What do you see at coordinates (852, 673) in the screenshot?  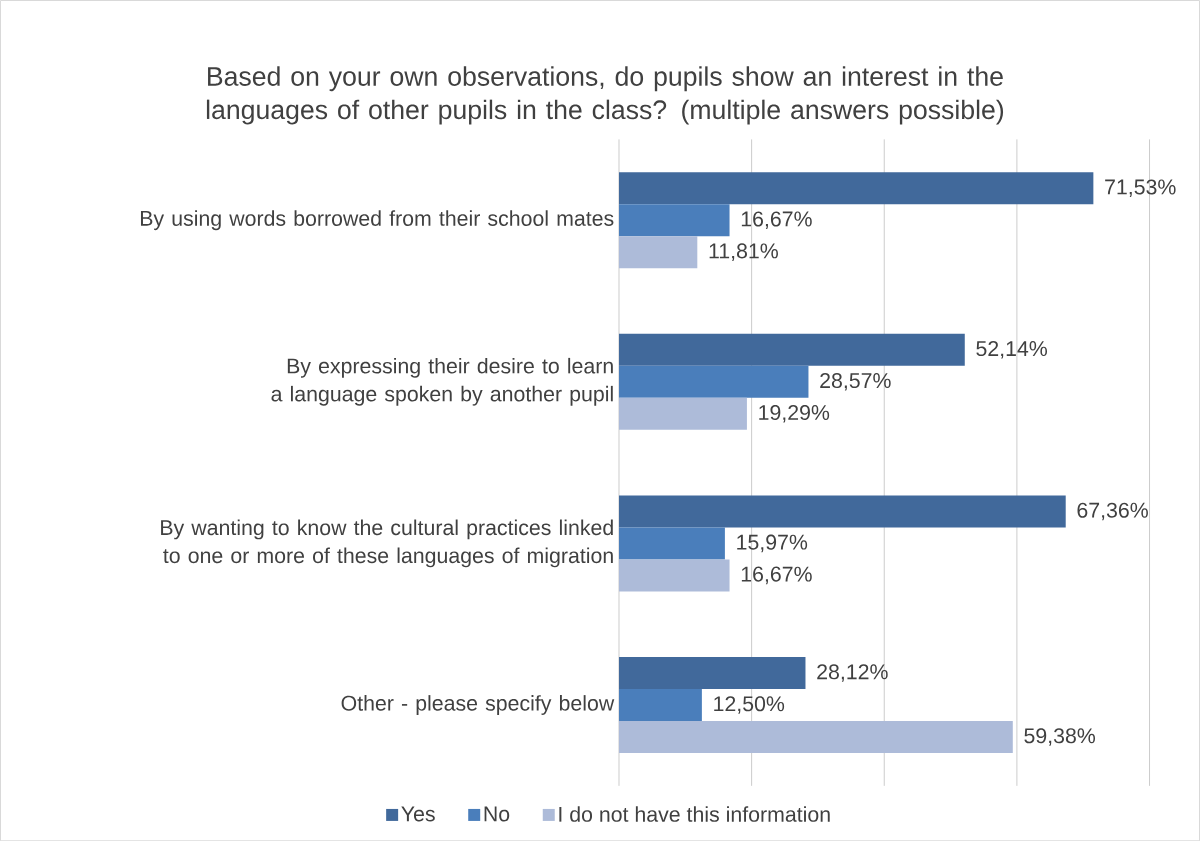 I see `data-label: 28,12%` at bounding box center [852, 673].